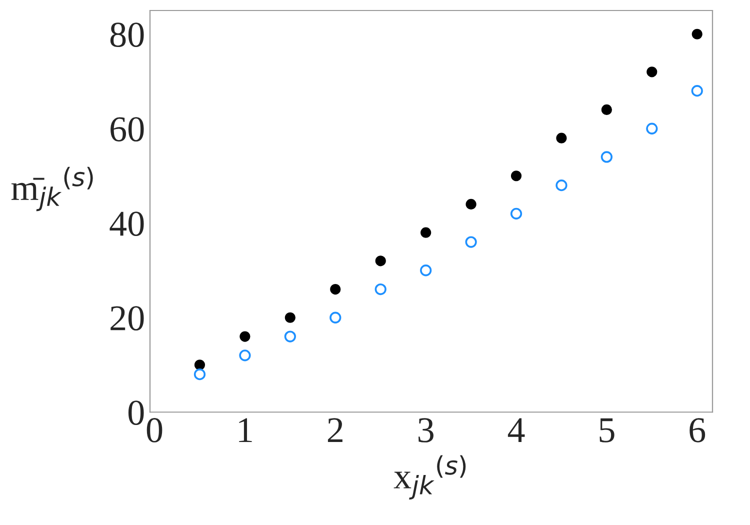 The image size is (750, 525). I want to click on x-axis-title: x$_{jk}$$^{(s)}$, so click(430, 477).